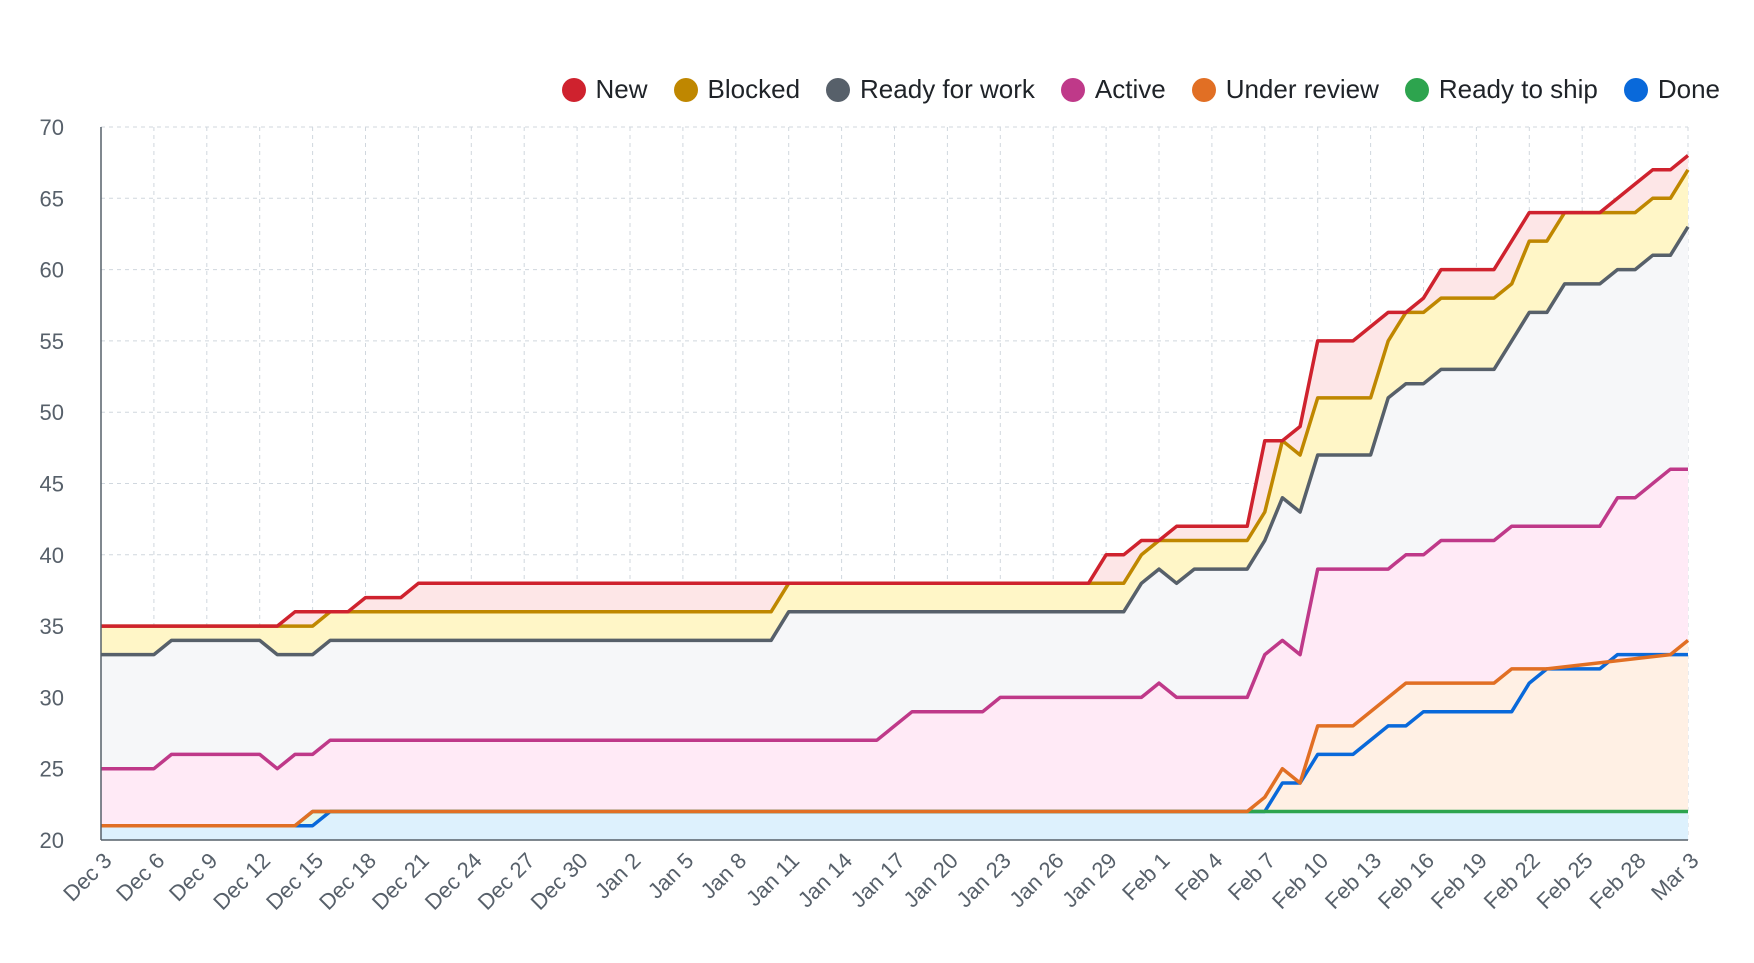  Describe the element at coordinates (878, 880) in the screenshot. I see `x-tick-label: Jan 17` at that location.